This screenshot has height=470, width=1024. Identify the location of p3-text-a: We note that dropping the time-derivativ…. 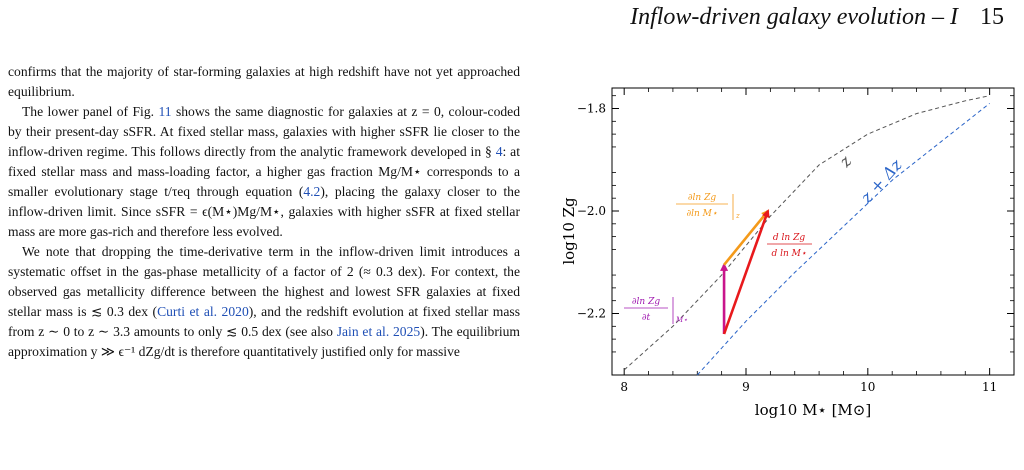
(264, 281).